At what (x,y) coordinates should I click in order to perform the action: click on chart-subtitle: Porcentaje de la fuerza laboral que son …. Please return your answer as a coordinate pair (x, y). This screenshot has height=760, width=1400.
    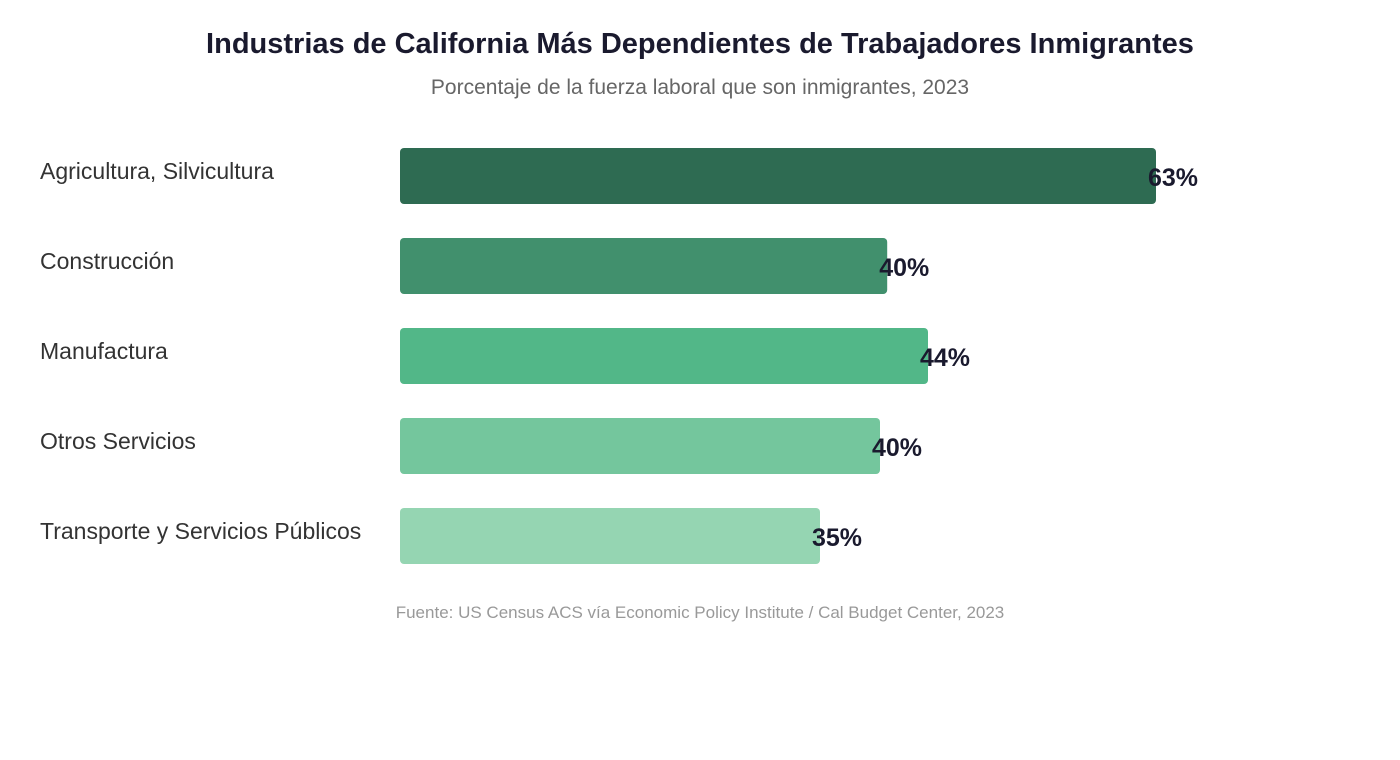
    Looking at the image, I should click on (700, 87).